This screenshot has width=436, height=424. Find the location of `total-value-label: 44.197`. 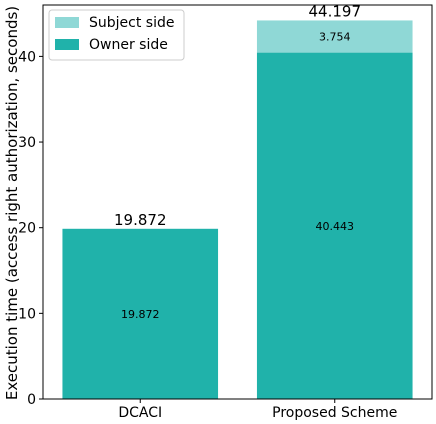

total-value-label: 44.197 is located at coordinates (335, 11).